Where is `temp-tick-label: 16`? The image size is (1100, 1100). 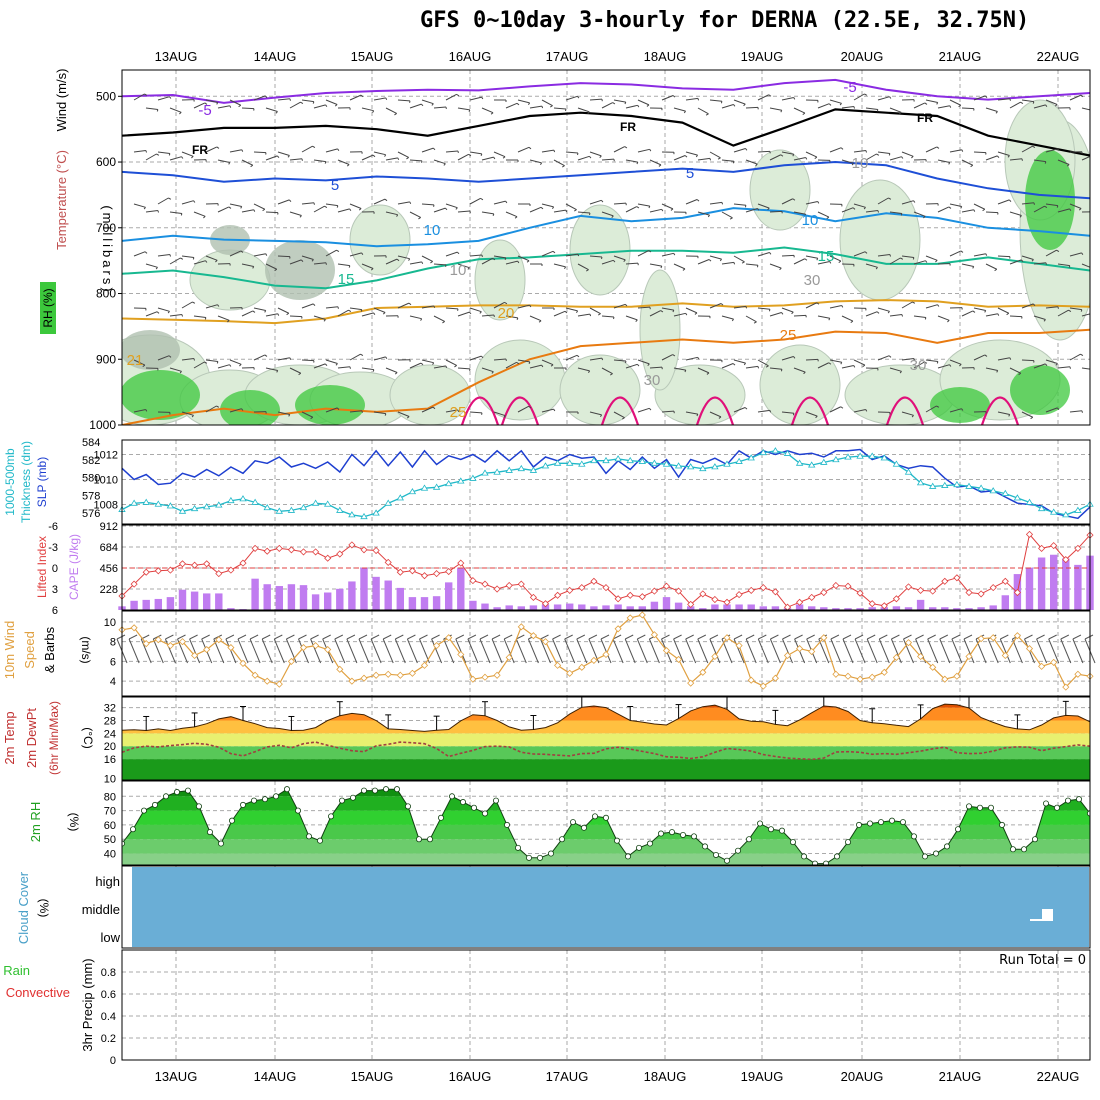 temp-tick-label: 16 is located at coordinates (110, 760).